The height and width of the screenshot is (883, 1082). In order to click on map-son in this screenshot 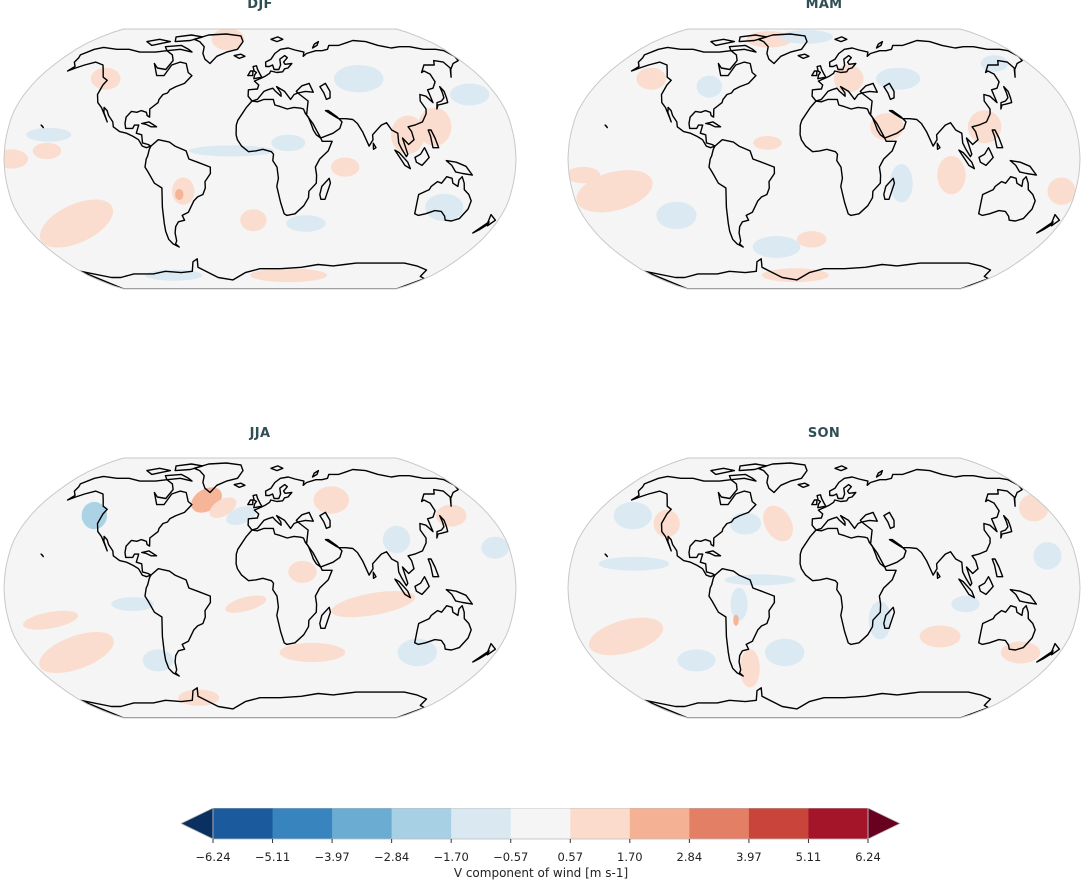, I will do `click(824, 588)`.